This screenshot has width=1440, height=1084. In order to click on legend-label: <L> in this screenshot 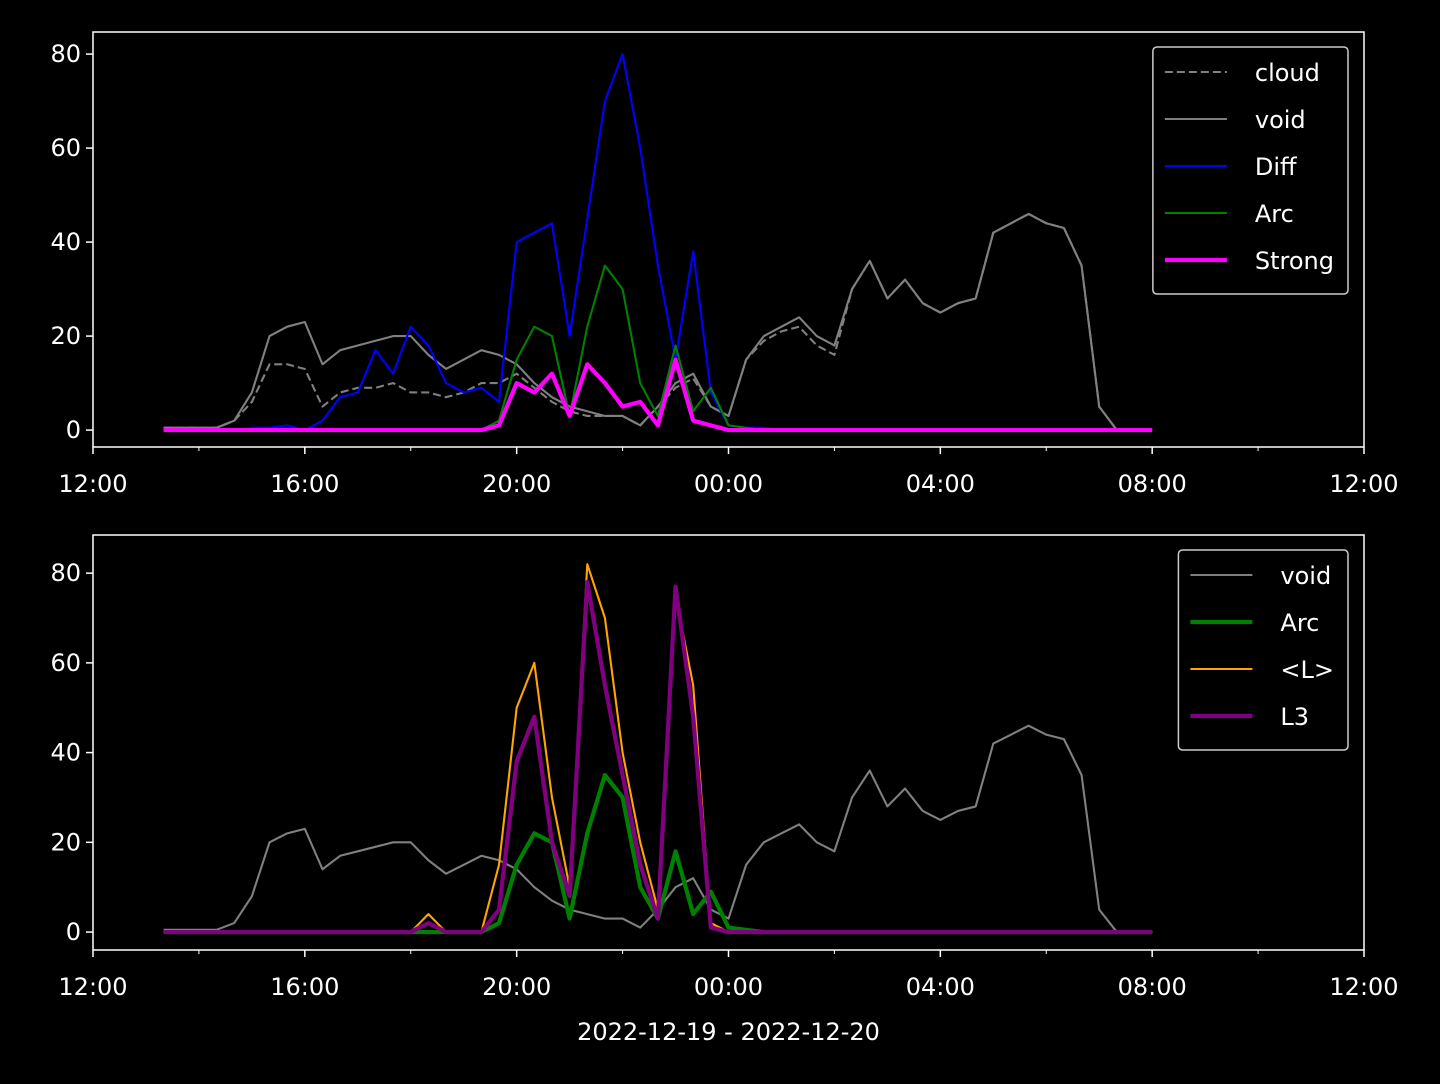, I will do `click(1307, 670)`.